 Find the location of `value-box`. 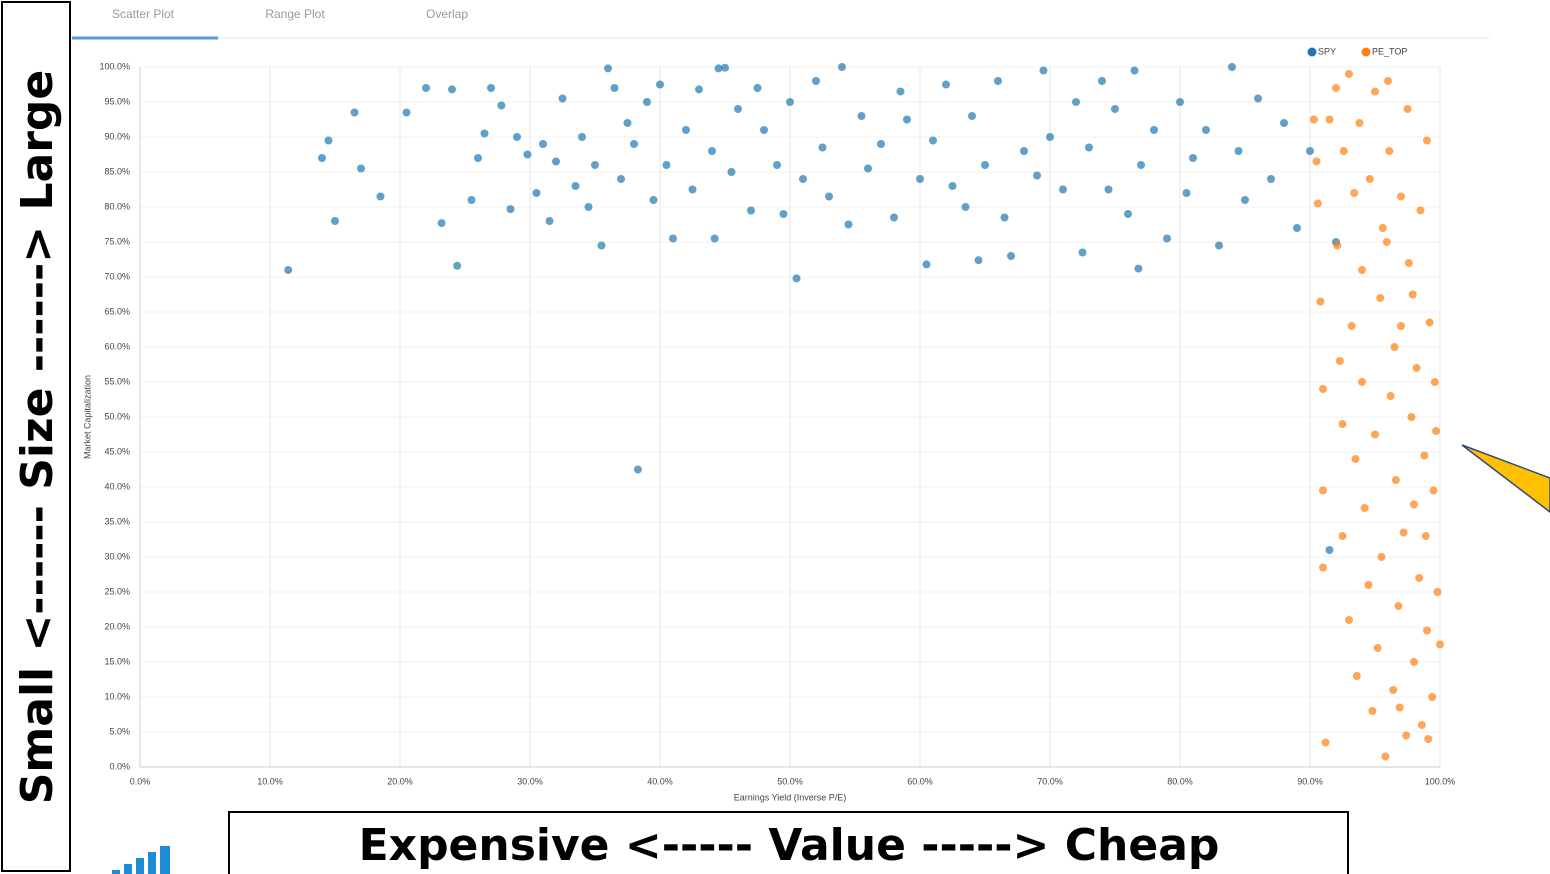

value-box is located at coordinates (788, 842).